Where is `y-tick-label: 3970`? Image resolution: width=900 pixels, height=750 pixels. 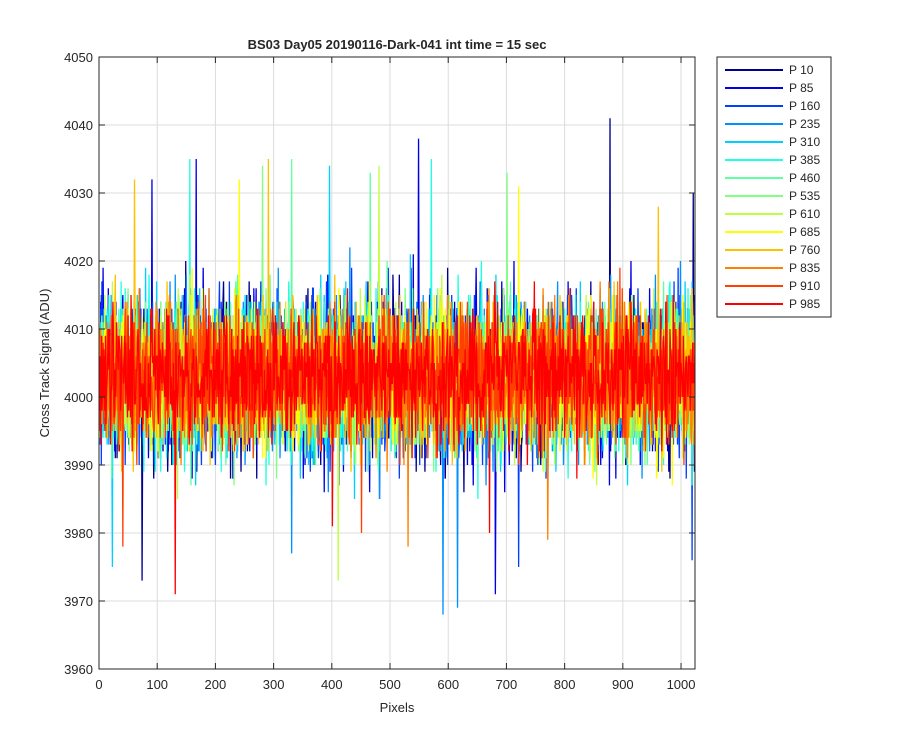 y-tick-label: 3970 is located at coordinates (78, 601).